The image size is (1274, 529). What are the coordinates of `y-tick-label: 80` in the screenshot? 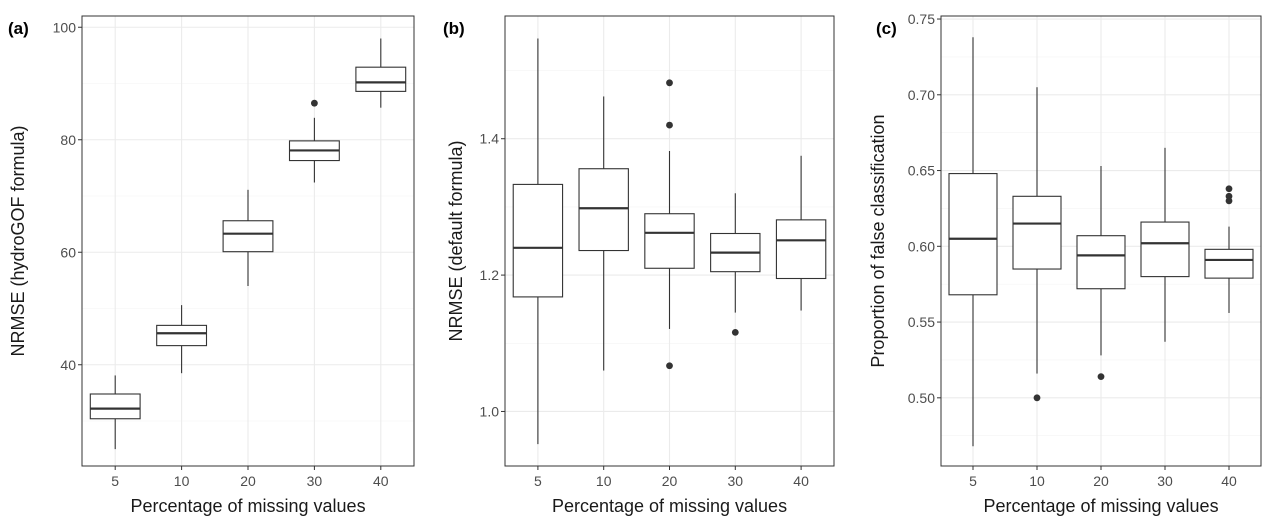 It's located at (68, 140).